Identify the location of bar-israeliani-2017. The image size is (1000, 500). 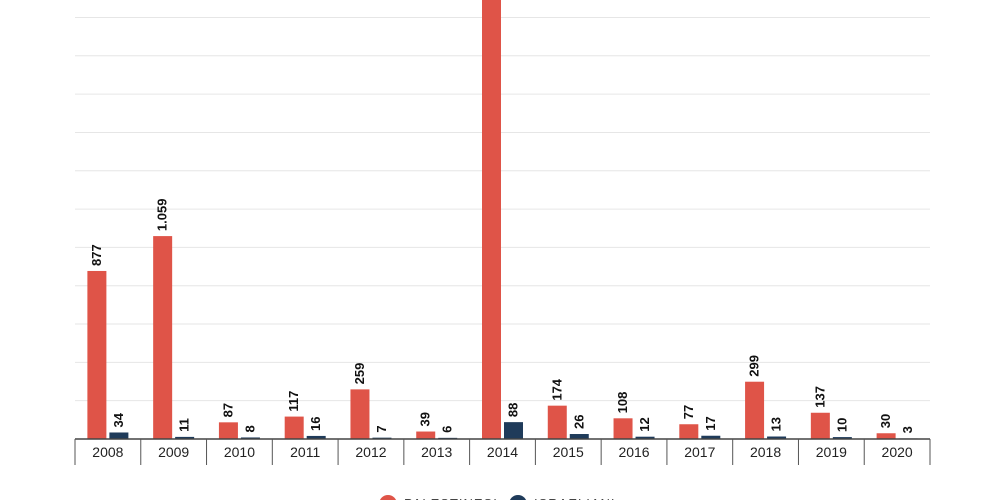
(711, 437).